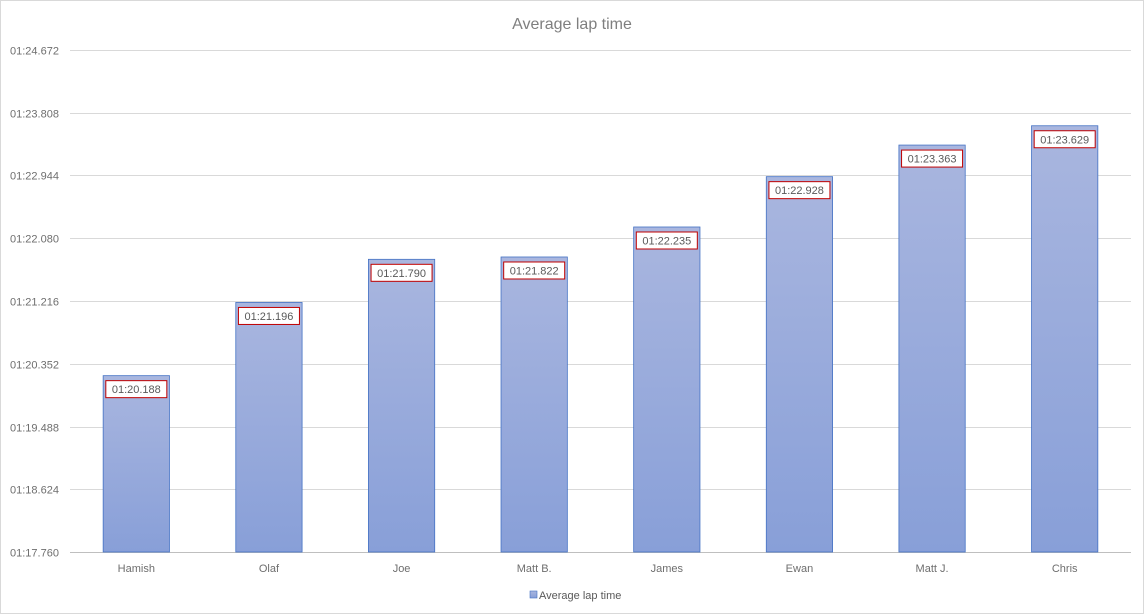  Describe the element at coordinates (667, 569) in the screenshot. I see `x-tick-label: James` at that location.